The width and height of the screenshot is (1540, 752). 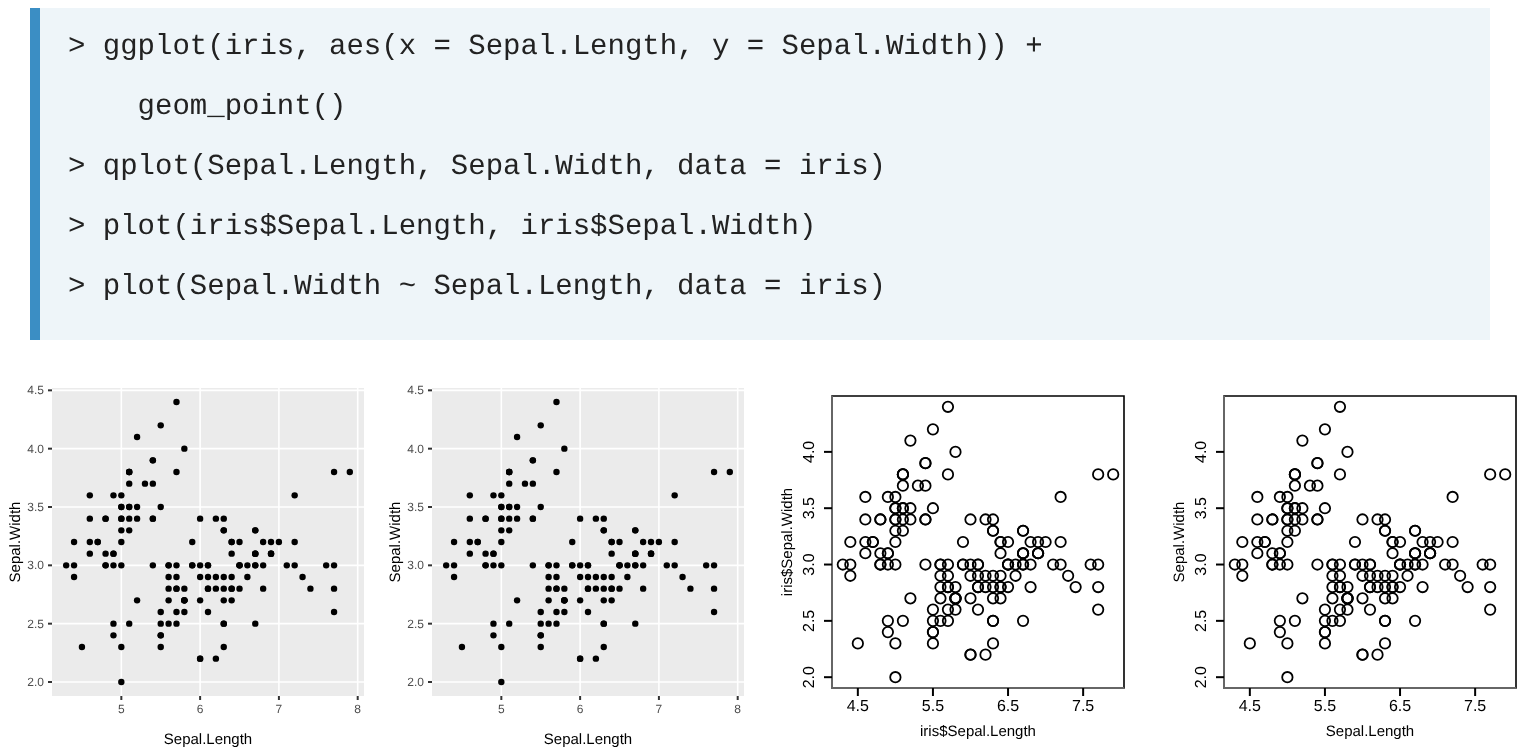 What do you see at coordinates (477, 168) in the screenshot?
I see `text: > qplot(Sepal.Length, Sepal.Width, data = iris)` at bounding box center [477, 168].